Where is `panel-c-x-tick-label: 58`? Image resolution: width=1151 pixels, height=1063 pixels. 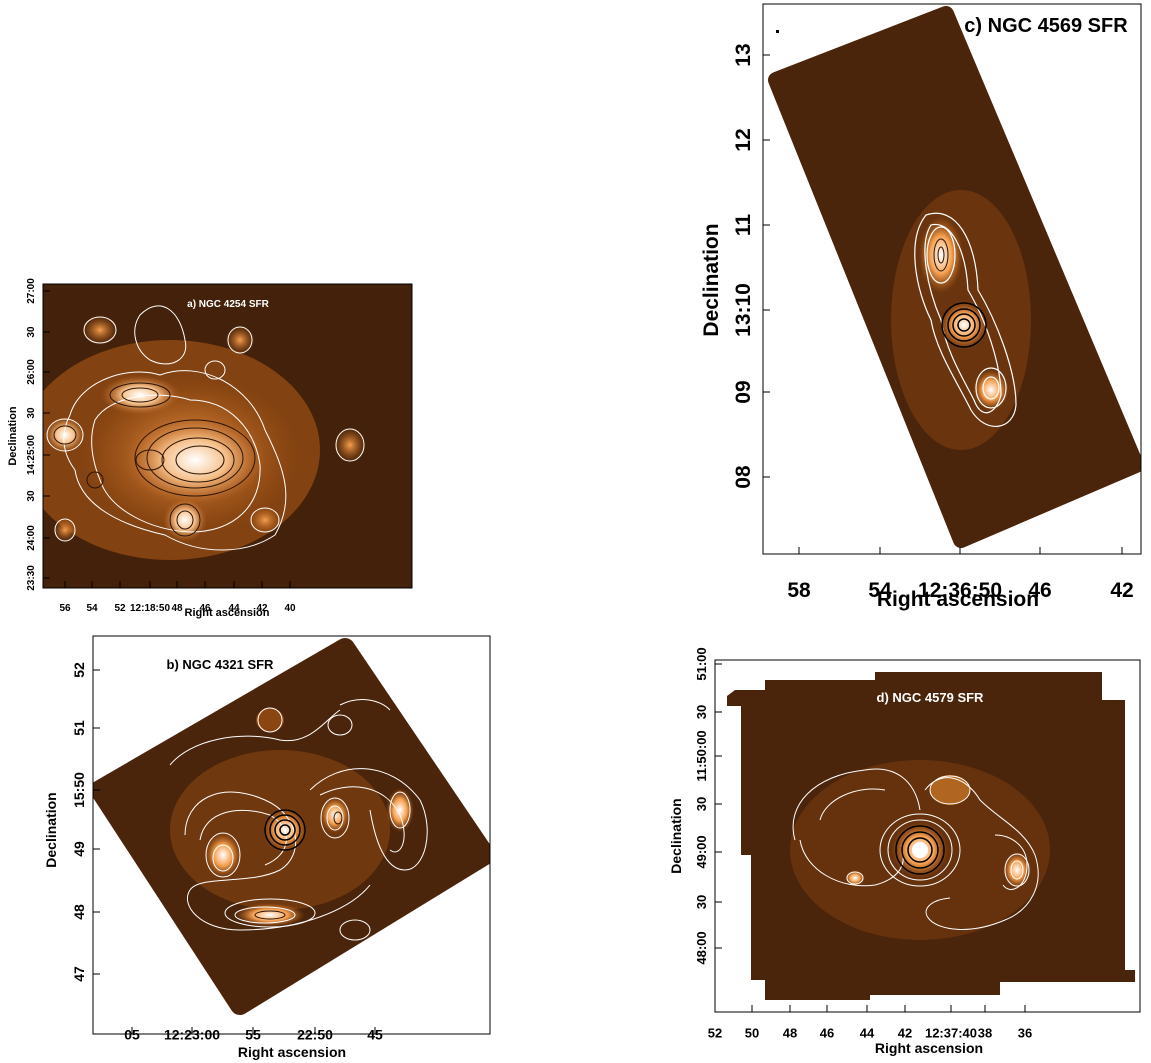 panel-c-x-tick-label: 58 is located at coordinates (799, 590).